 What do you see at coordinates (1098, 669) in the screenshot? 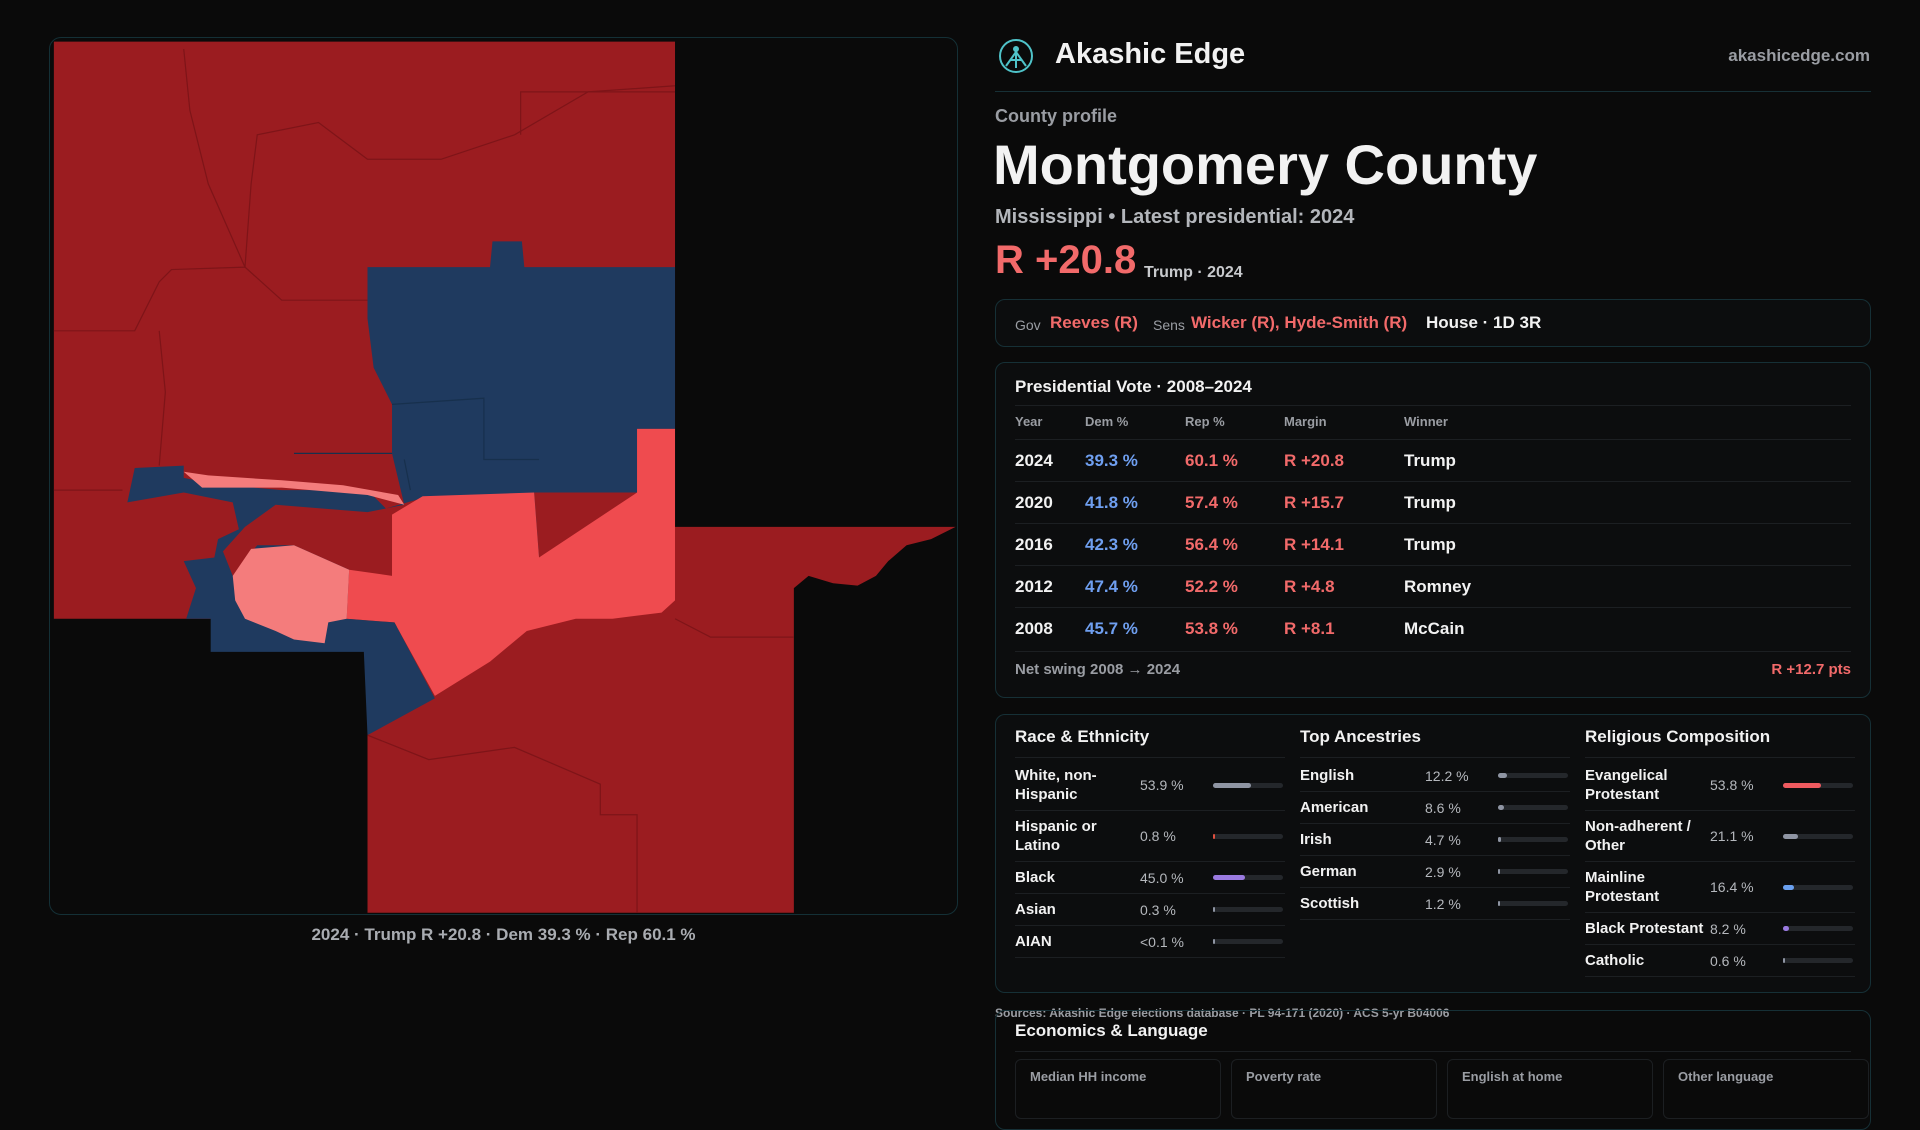
I see `swing-label: Net swing 2008 → 2024` at bounding box center [1098, 669].